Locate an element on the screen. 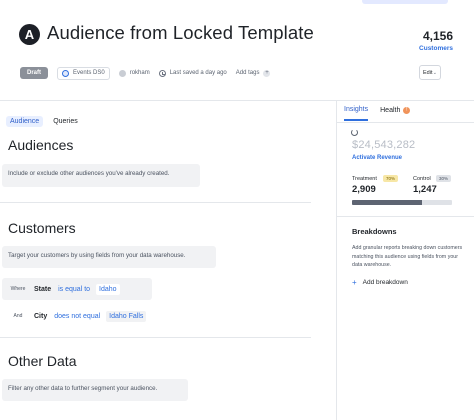  panel-divider is located at coordinates (336, 260).